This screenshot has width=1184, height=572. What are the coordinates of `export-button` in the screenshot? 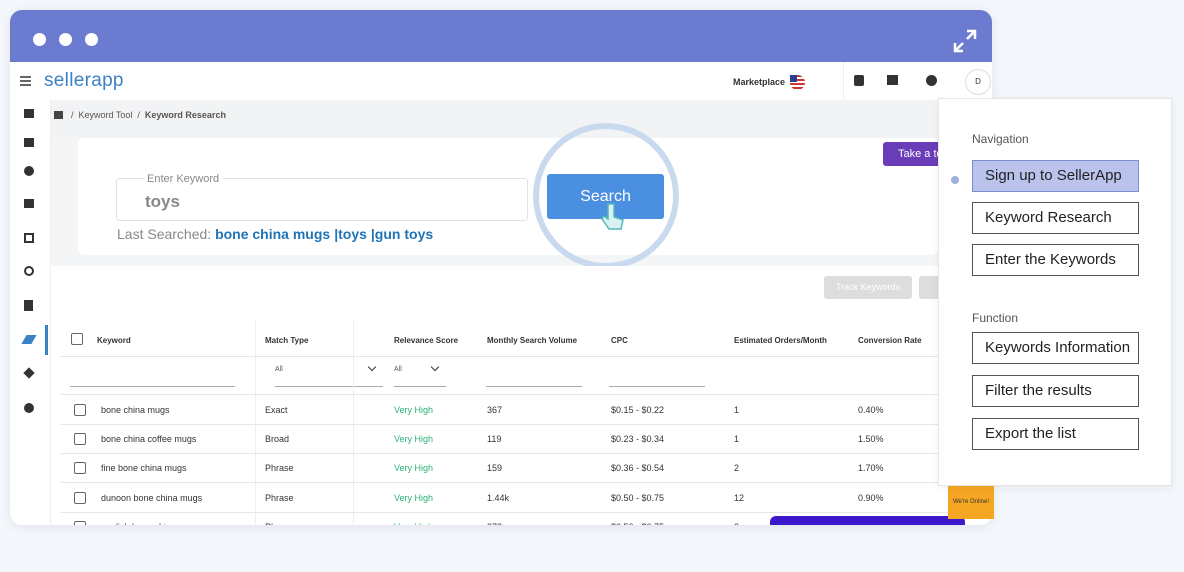 It's located at (930, 287).